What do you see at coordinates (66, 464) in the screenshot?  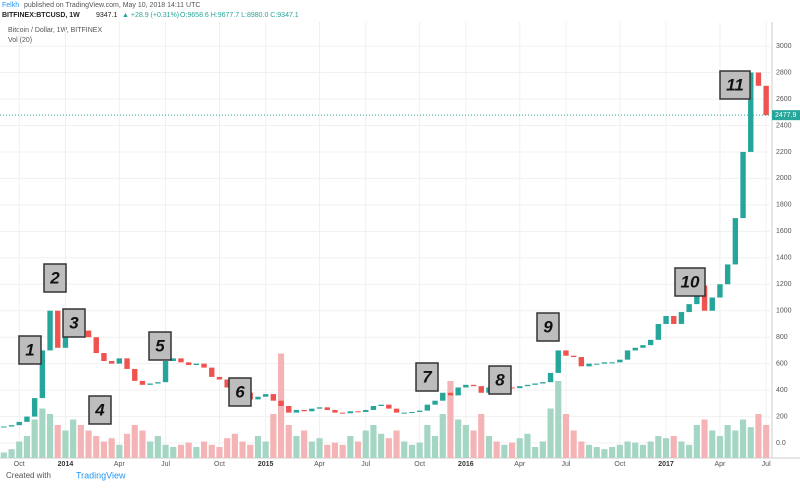 I see `x-tick-label: 2014` at bounding box center [66, 464].